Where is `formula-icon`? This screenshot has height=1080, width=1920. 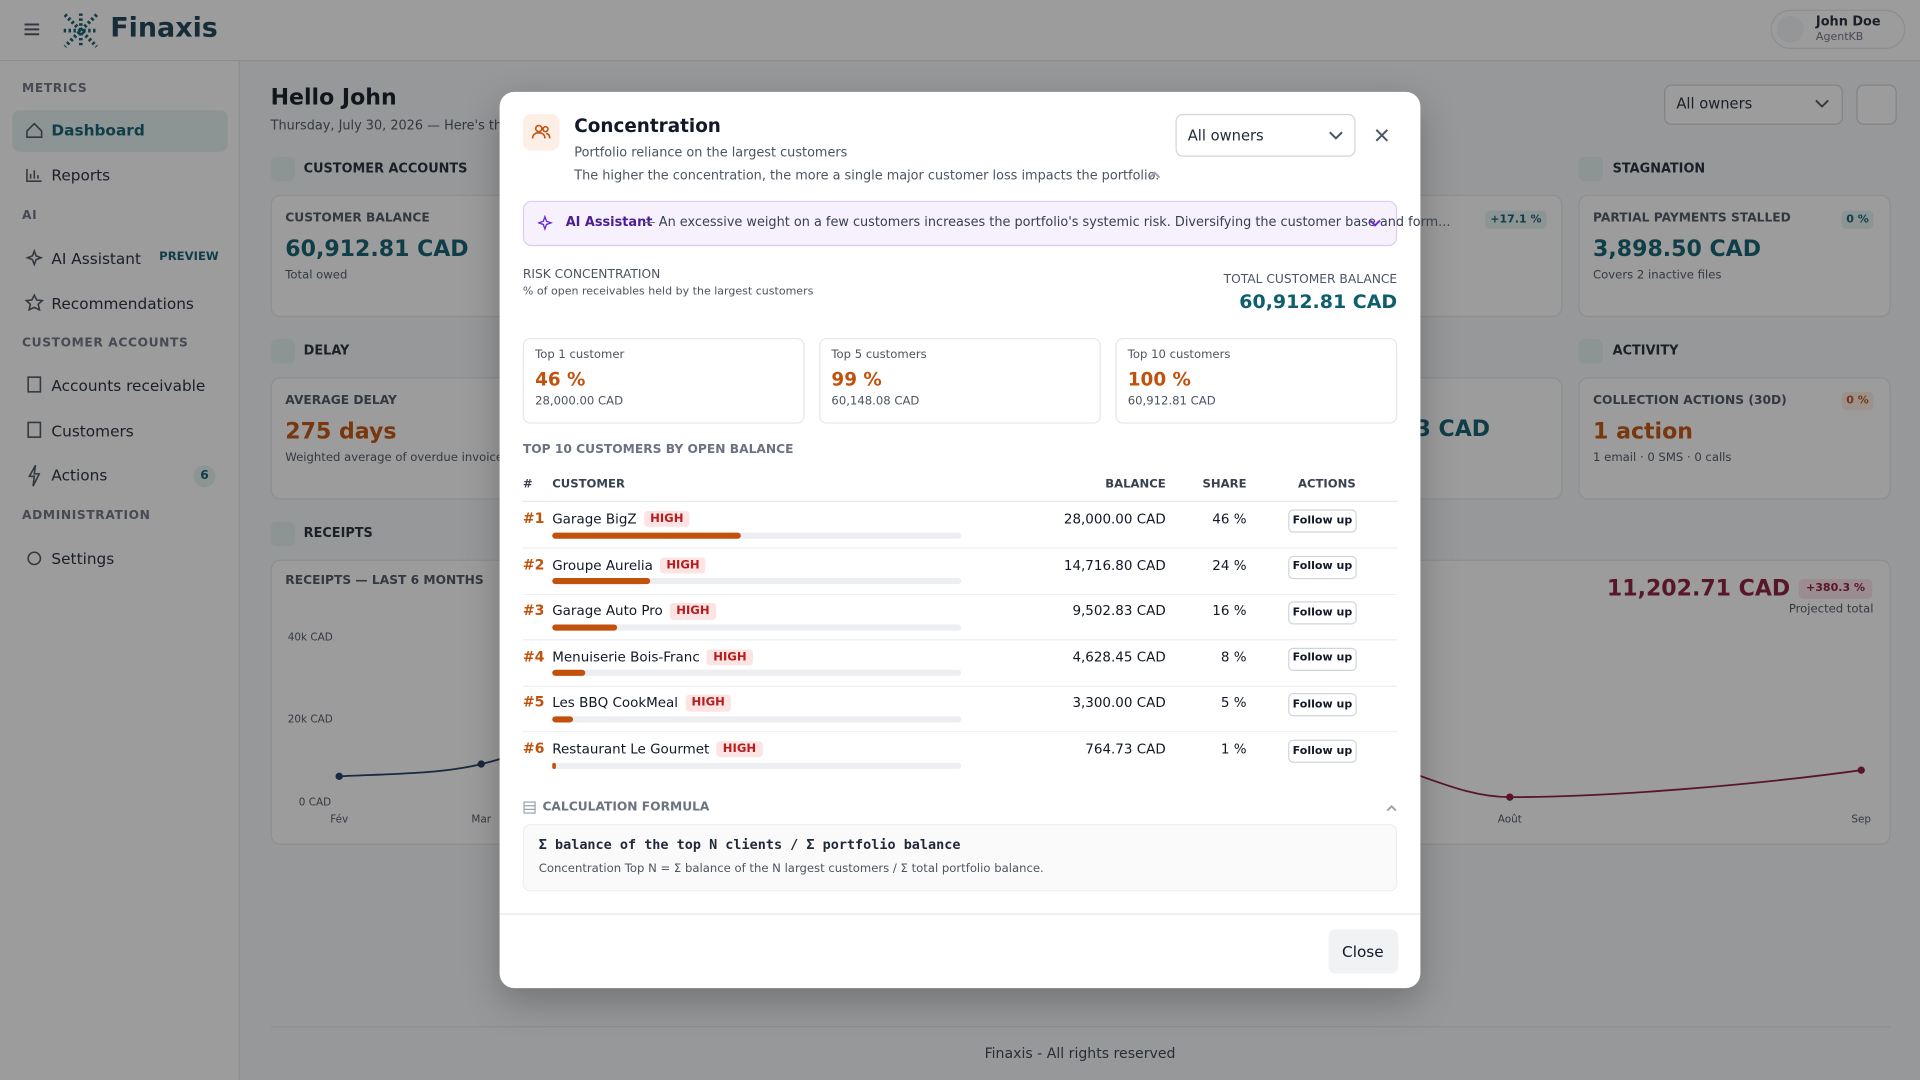
formula-icon is located at coordinates (529, 807).